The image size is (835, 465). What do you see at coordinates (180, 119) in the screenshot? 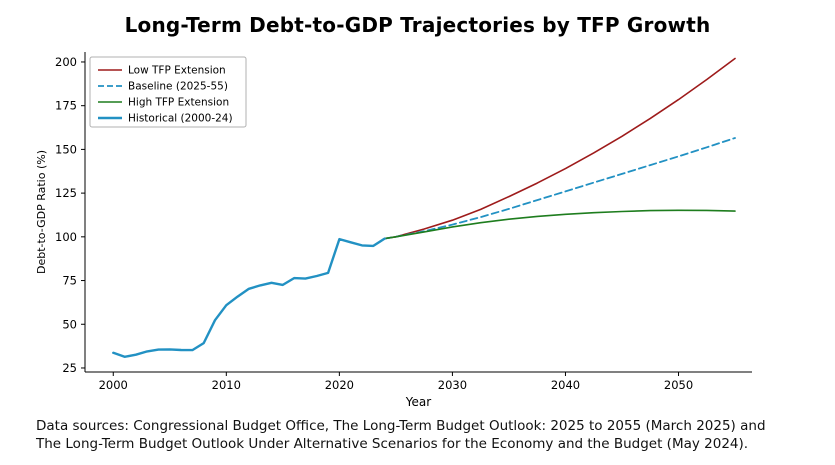
I see `legend-label: Historical (2000-24)` at bounding box center [180, 119].